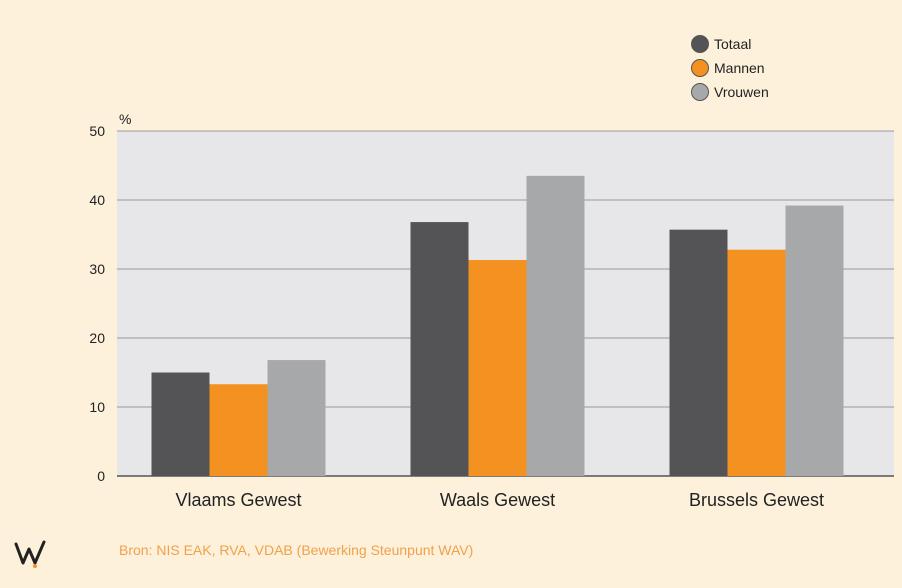  What do you see at coordinates (756, 500) in the screenshot?
I see `x-tick-label: Brussels Gewest` at bounding box center [756, 500].